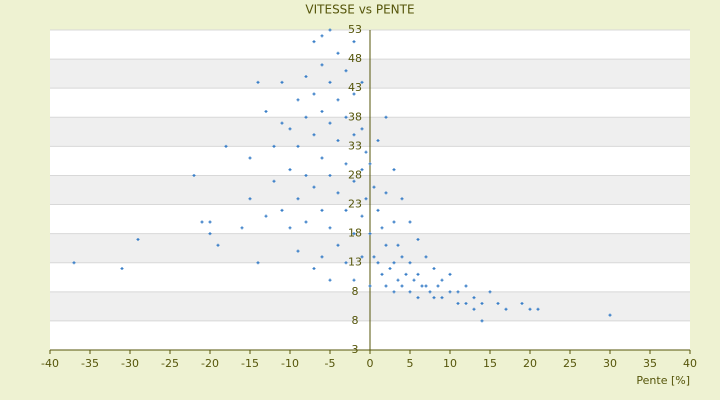 The height and width of the screenshot is (400, 720). I want to click on x-axis-label: Pente [%], so click(663, 380).